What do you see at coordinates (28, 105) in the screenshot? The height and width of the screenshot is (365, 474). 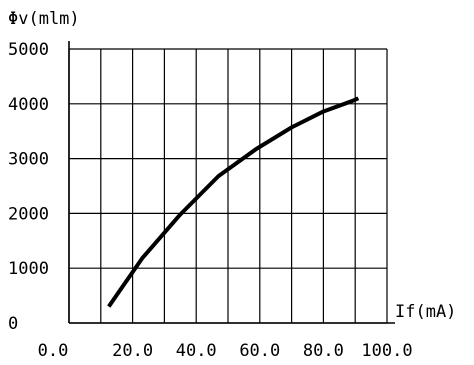 I see `y-tick-label: 4000` at bounding box center [28, 105].